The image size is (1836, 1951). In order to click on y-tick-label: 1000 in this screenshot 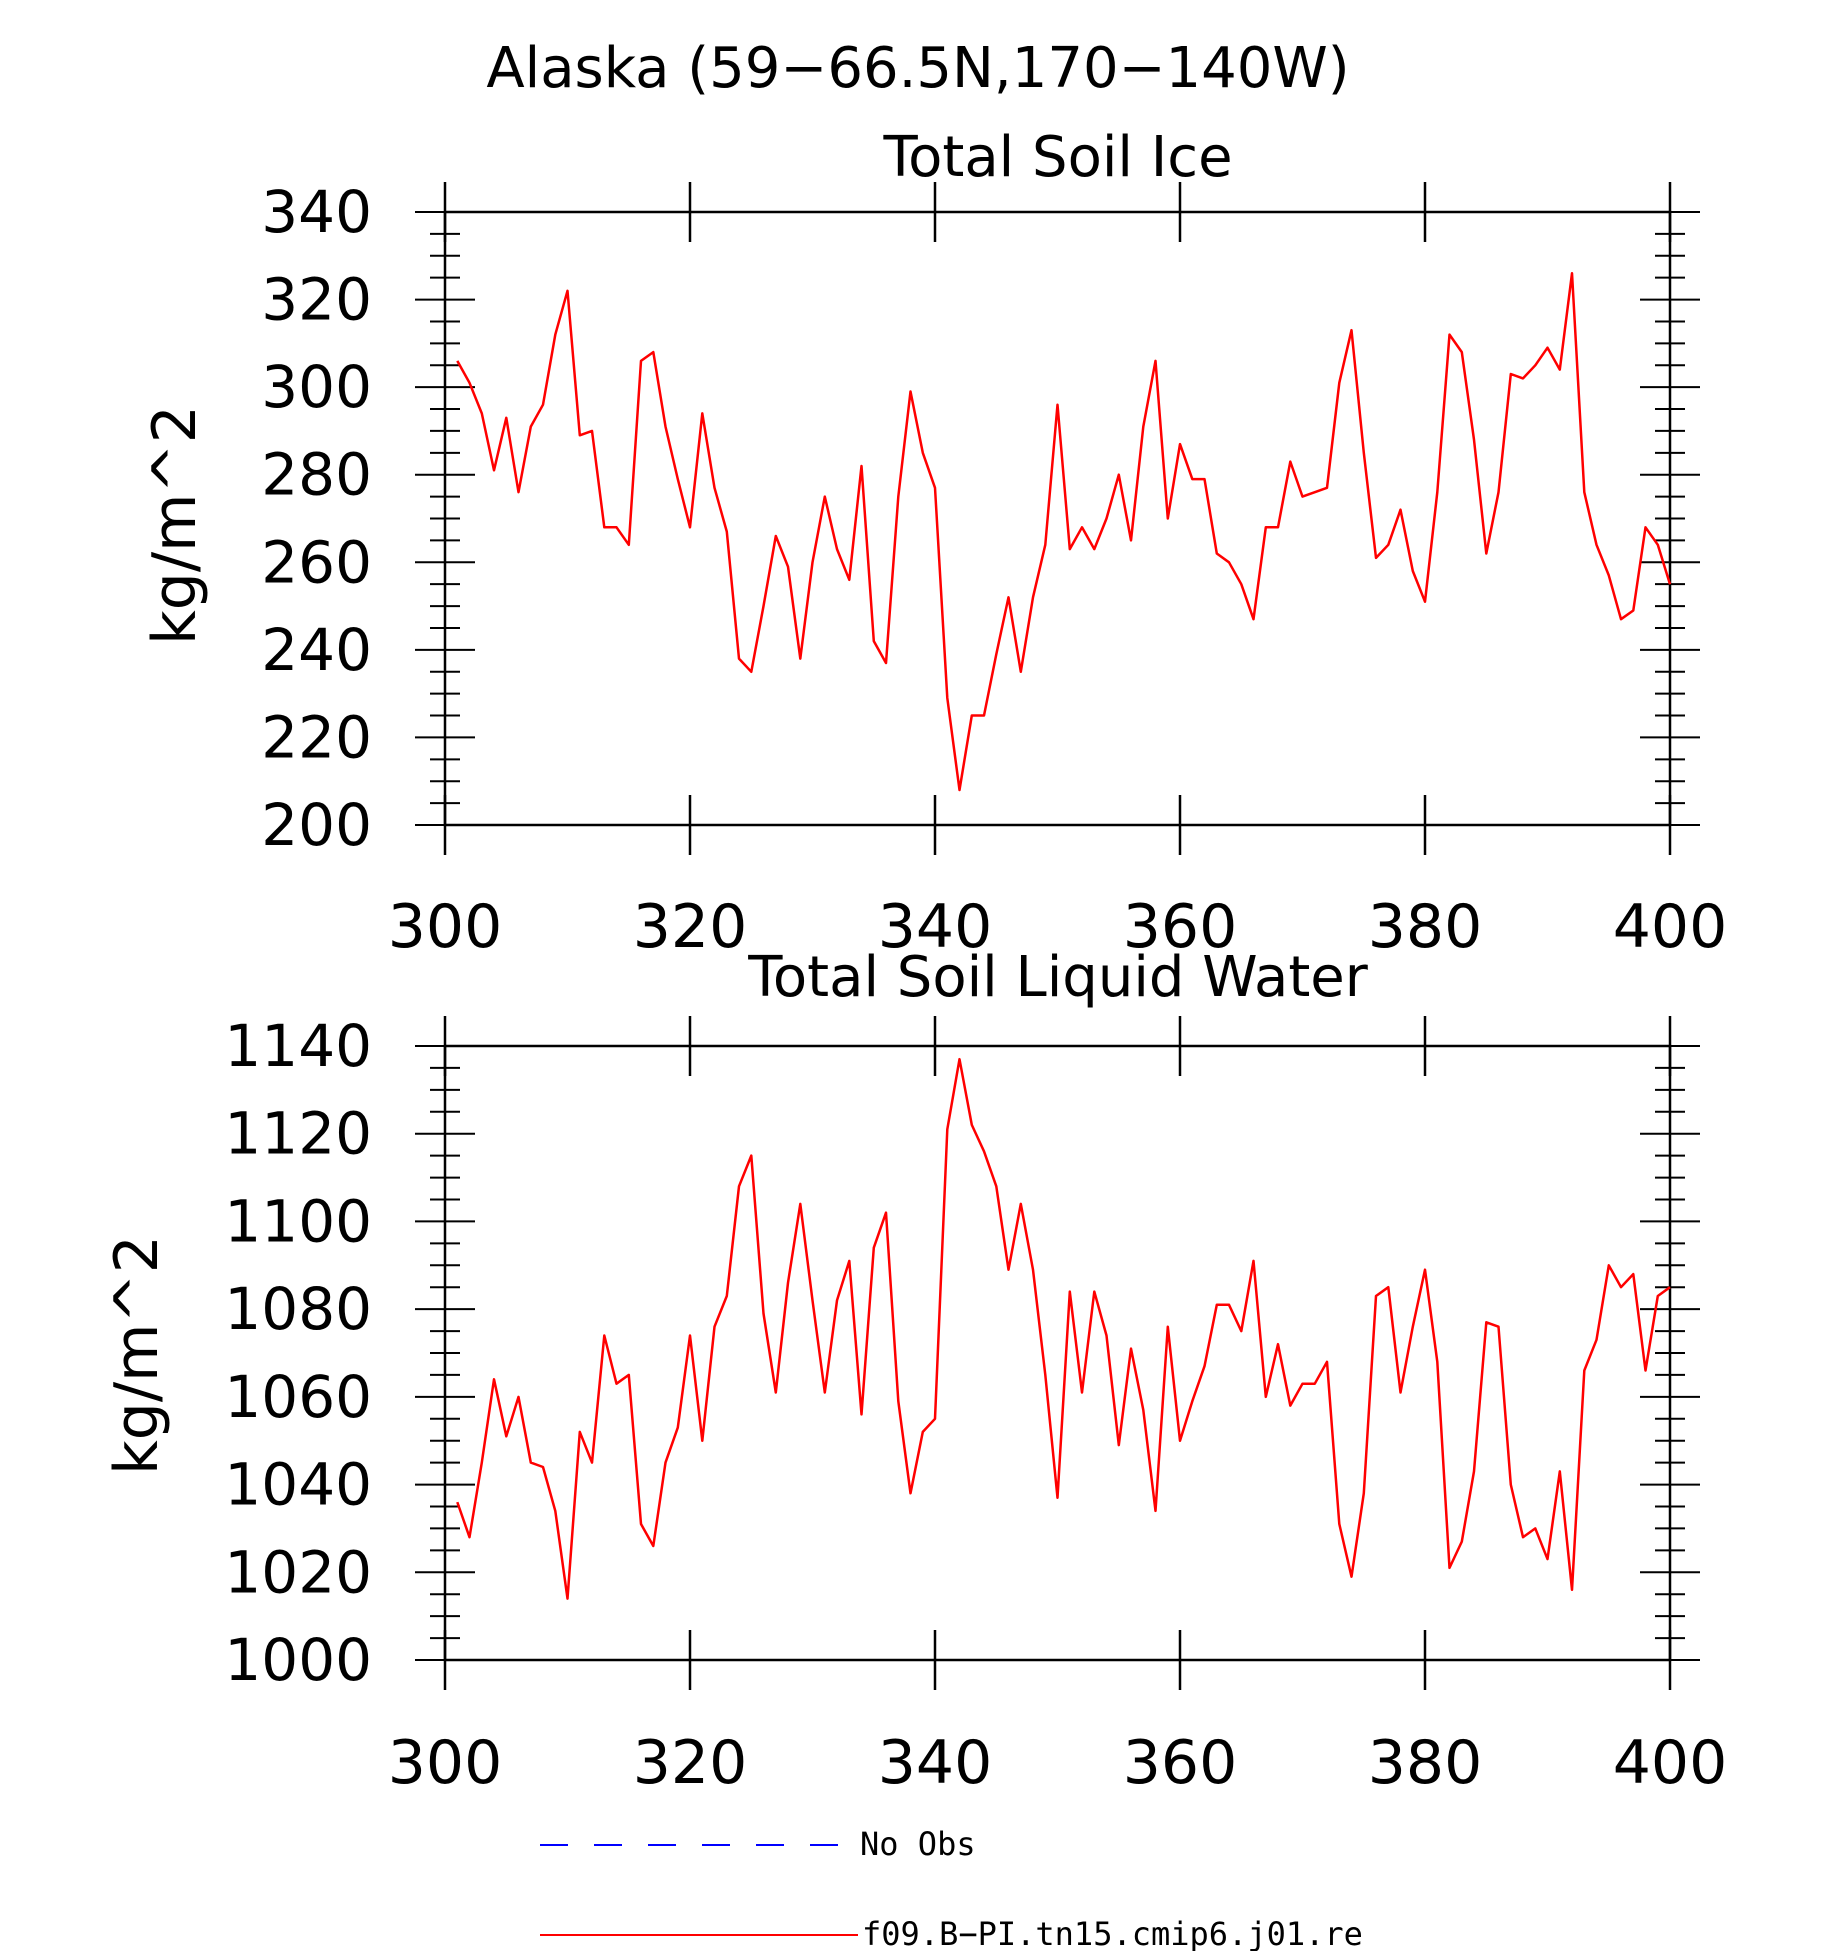, I will do `click(298, 1660)`.